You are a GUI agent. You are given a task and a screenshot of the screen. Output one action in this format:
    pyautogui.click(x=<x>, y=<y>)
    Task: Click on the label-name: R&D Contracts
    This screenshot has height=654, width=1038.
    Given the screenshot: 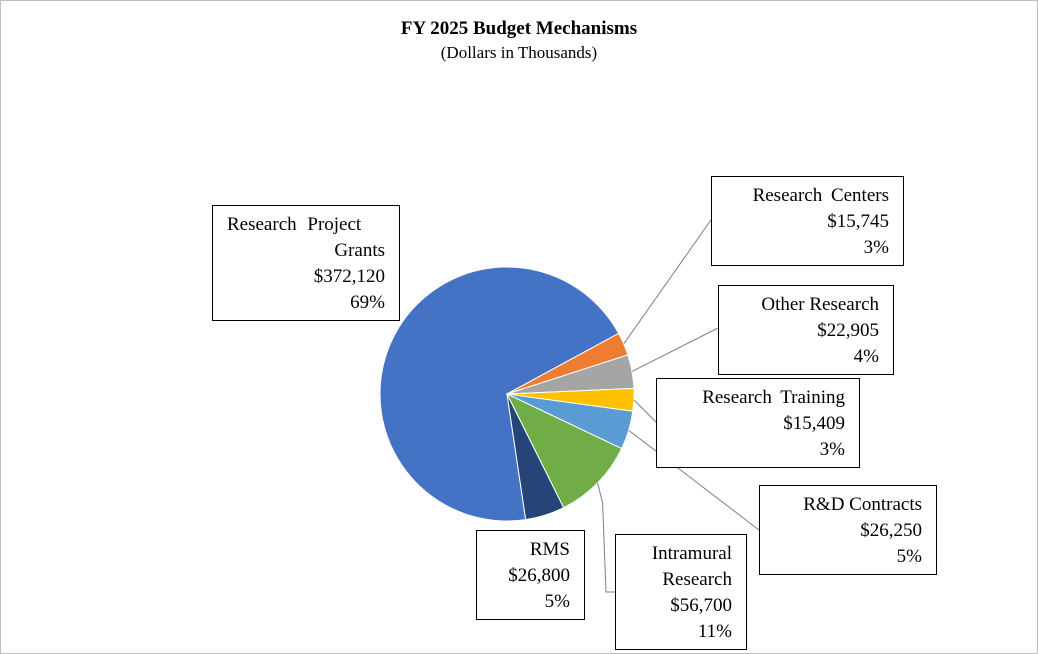 What is the action you would take?
    pyautogui.click(x=862, y=504)
    